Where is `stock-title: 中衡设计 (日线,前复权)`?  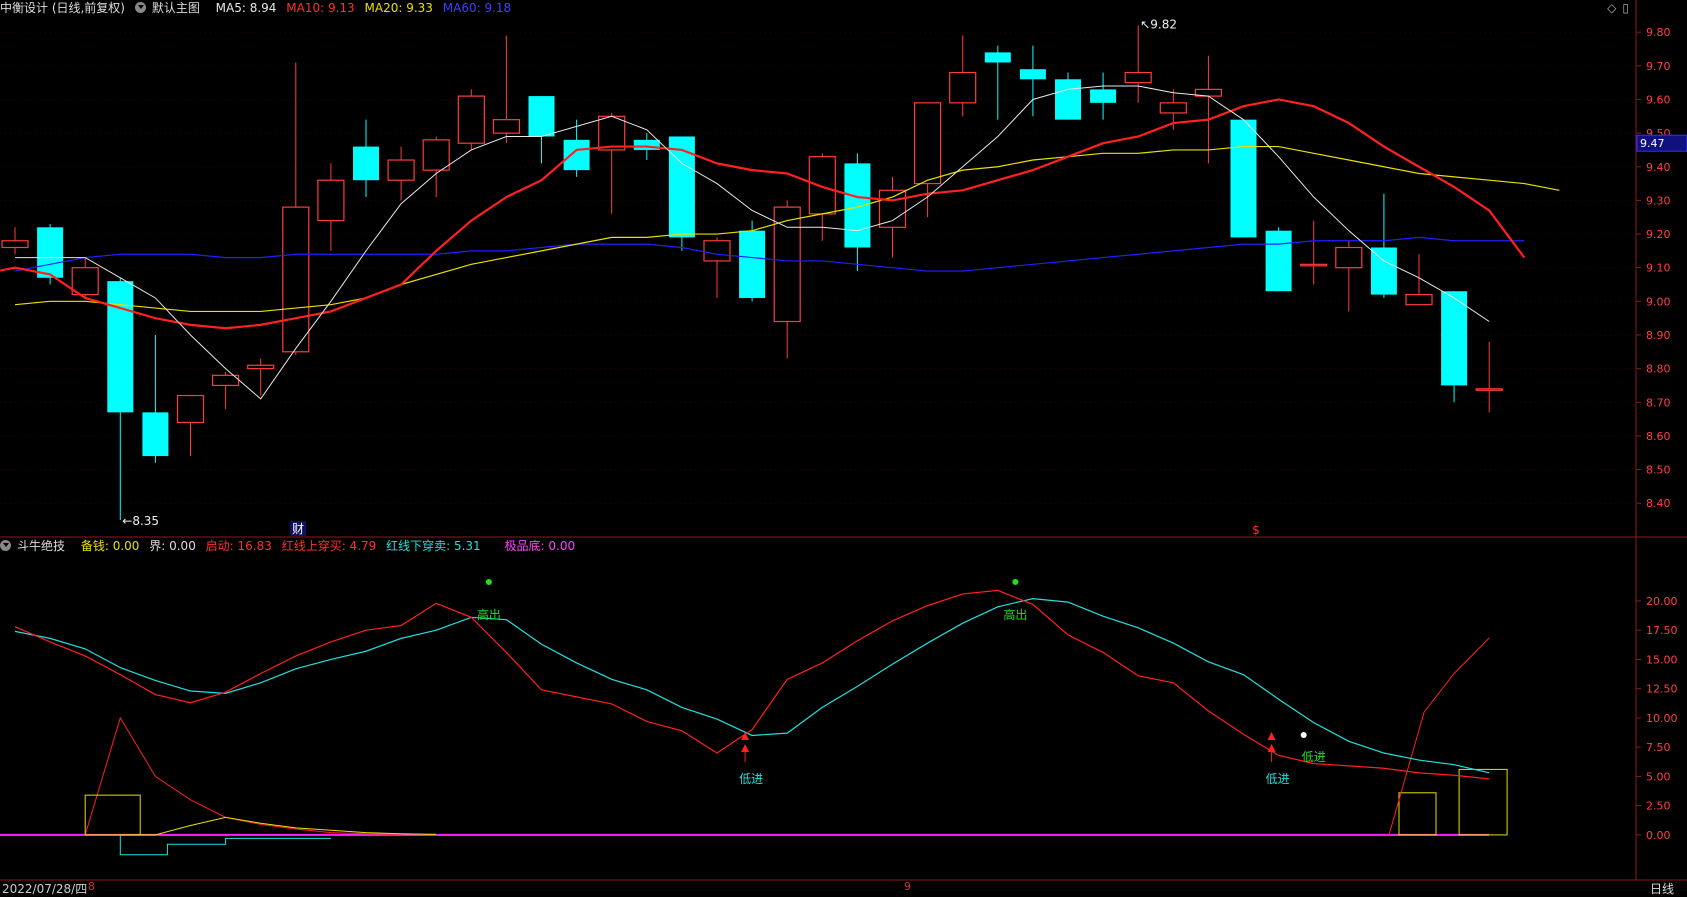 stock-title: 中衡设计 (日线,前复权) is located at coordinates (62, 8).